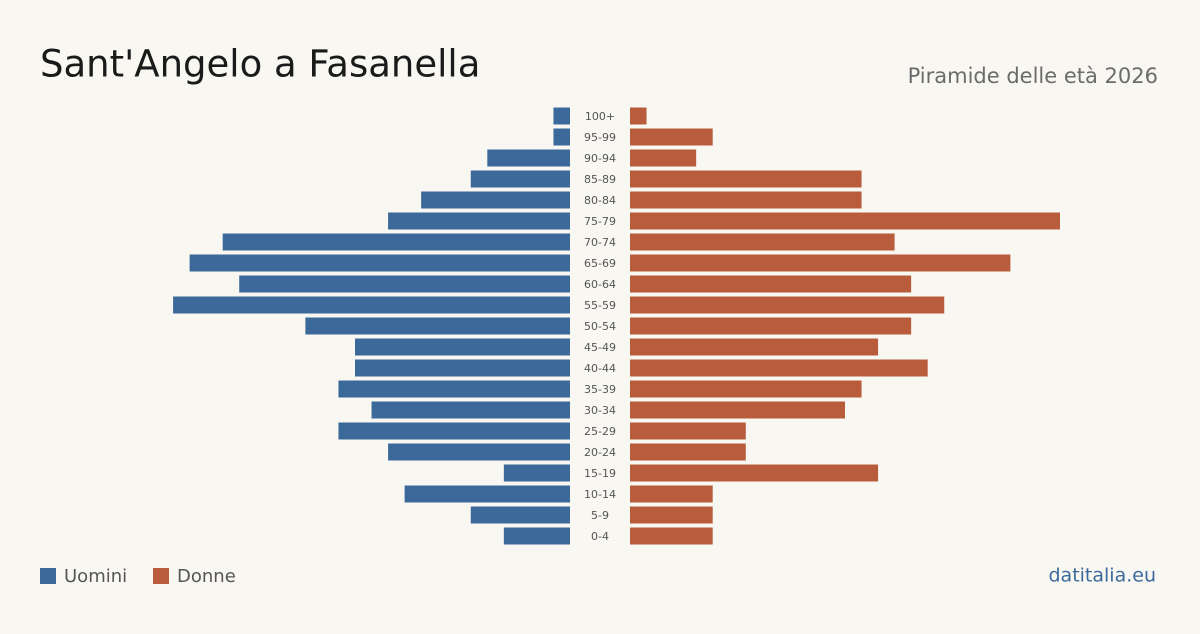 The height and width of the screenshot is (634, 1200). I want to click on chart-subtitle: Piramide delle età 2026, so click(1033, 76).